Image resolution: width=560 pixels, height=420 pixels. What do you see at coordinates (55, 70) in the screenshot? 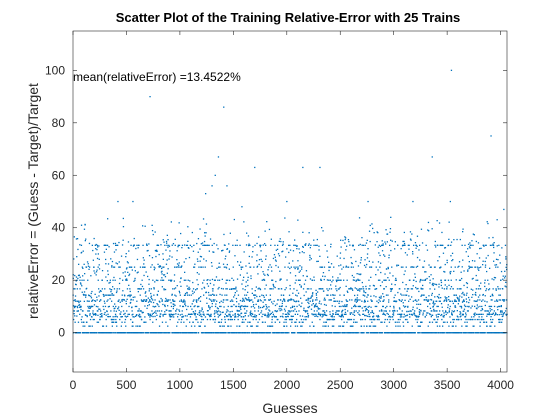
I see `y-tick-label: 100` at bounding box center [55, 70].